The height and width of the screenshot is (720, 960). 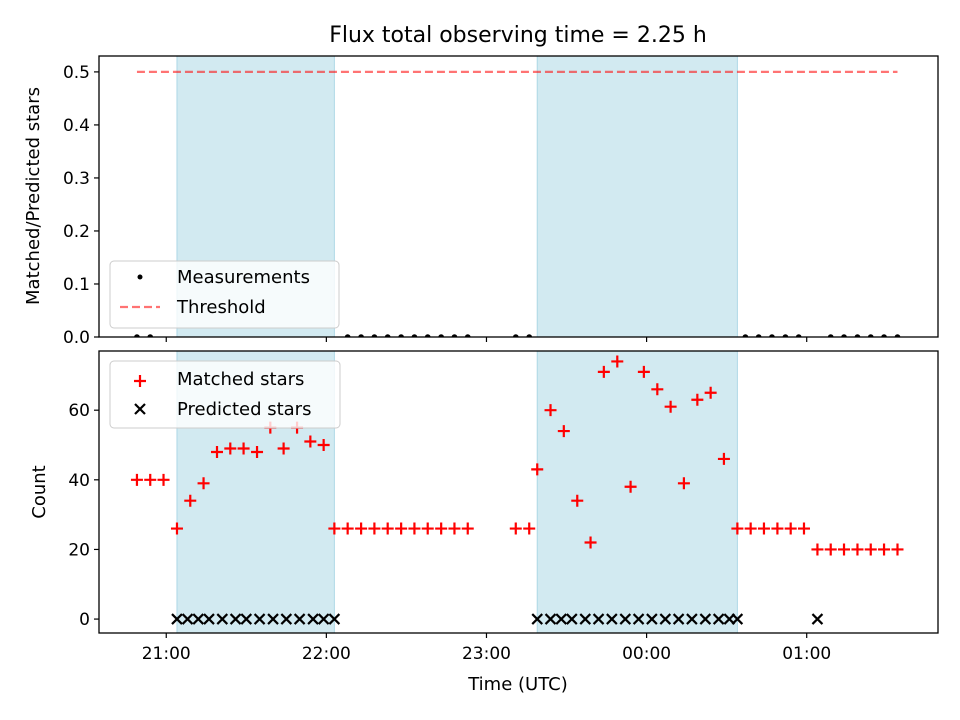 I want to click on legend-threshold-label: Threshold, so click(x=221, y=307).